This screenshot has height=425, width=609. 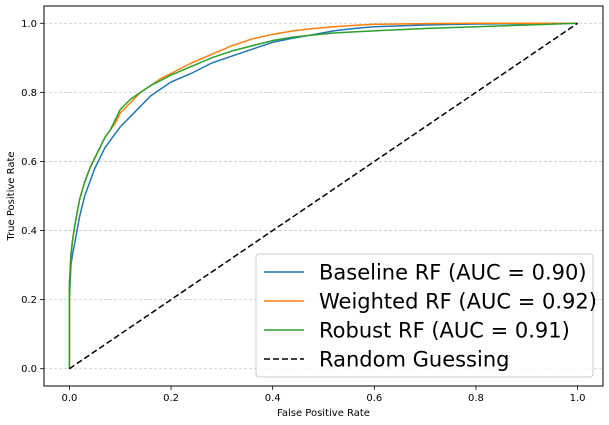 What do you see at coordinates (171, 398) in the screenshot?
I see `x-tick-label: 0.2` at bounding box center [171, 398].